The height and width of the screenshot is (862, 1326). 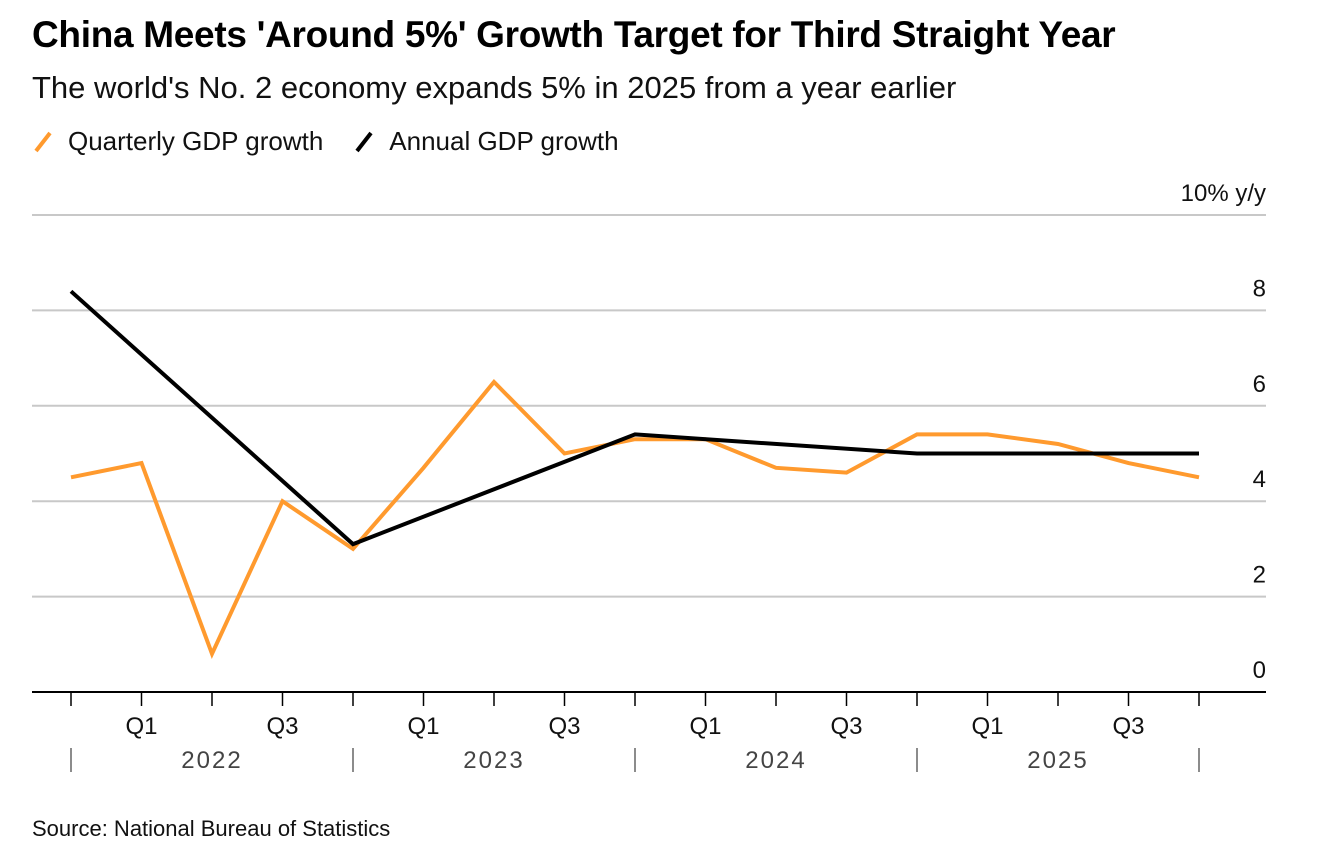 I want to click on y-tick-label: 6, so click(x=1259, y=384).